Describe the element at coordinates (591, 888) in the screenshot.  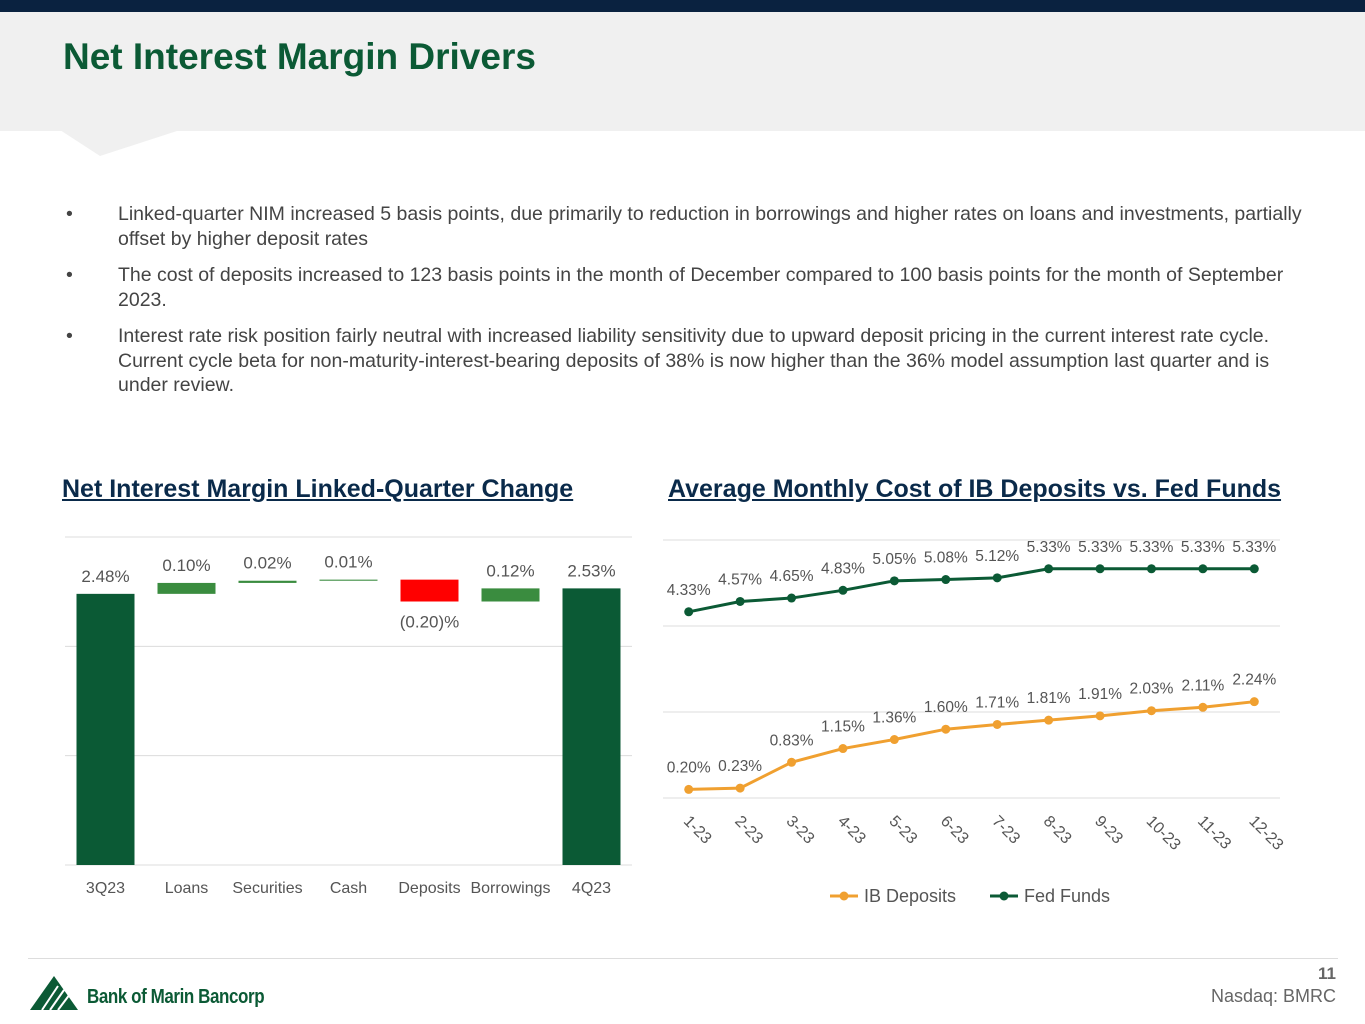
I see `x-tick-label: 4Q23` at that location.